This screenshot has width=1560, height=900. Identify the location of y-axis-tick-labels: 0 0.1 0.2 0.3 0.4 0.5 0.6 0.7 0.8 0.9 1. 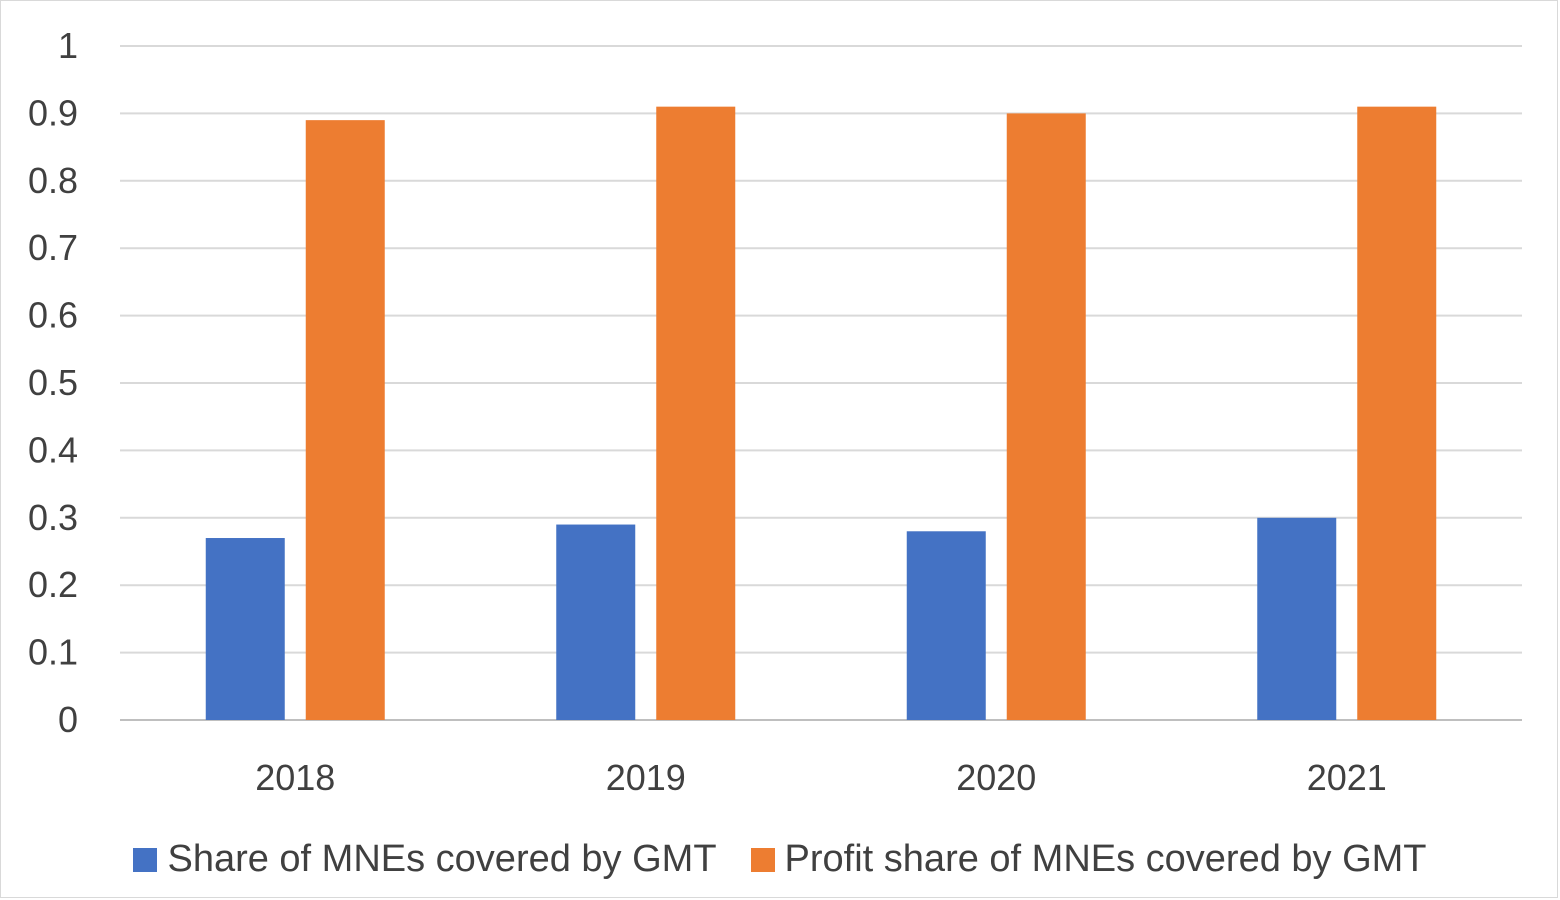
(53, 382).